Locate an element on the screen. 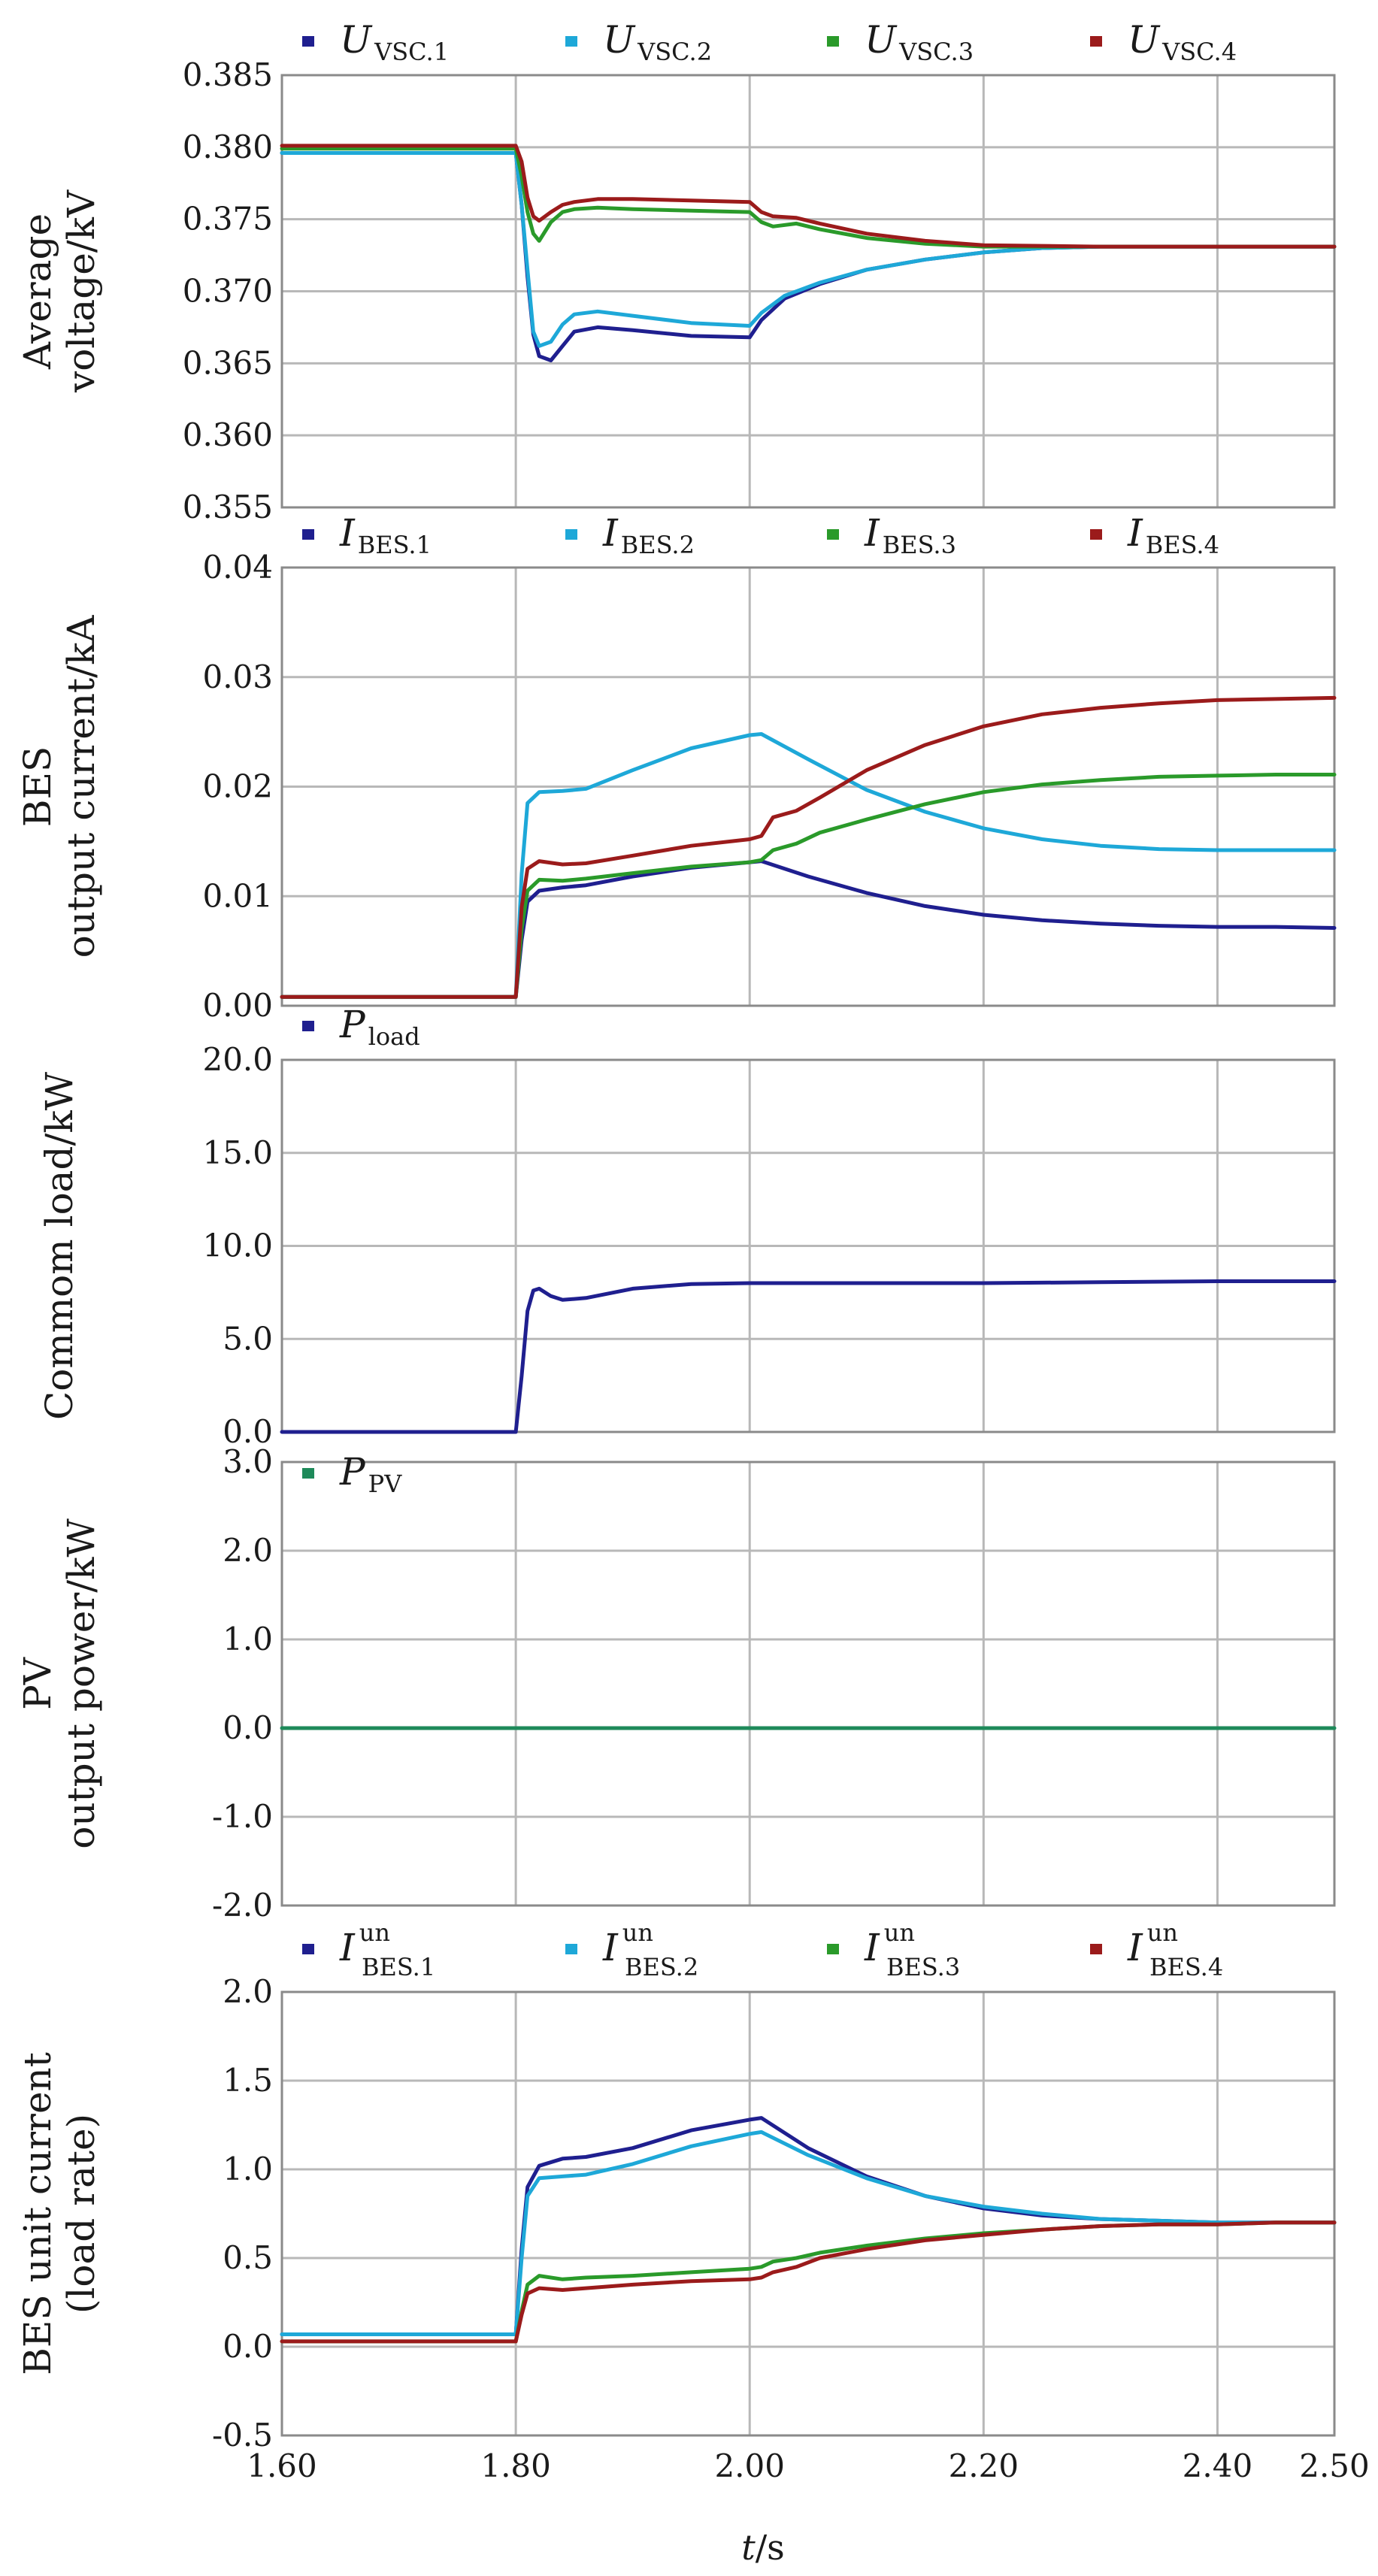 The image size is (1378, 2576). y-tick-label: 0.01 is located at coordinates (237, 895).